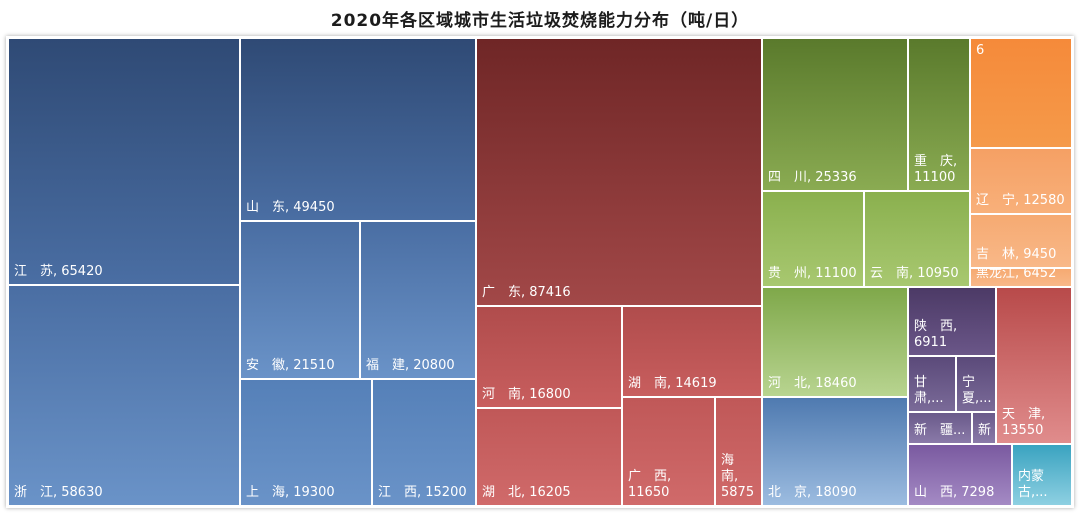 Image resolution: width=1080 pixels, height=513 pixels. Describe the element at coordinates (526, 492) in the screenshot. I see `treemap-cell-label: 湖 北, 16205` at that location.